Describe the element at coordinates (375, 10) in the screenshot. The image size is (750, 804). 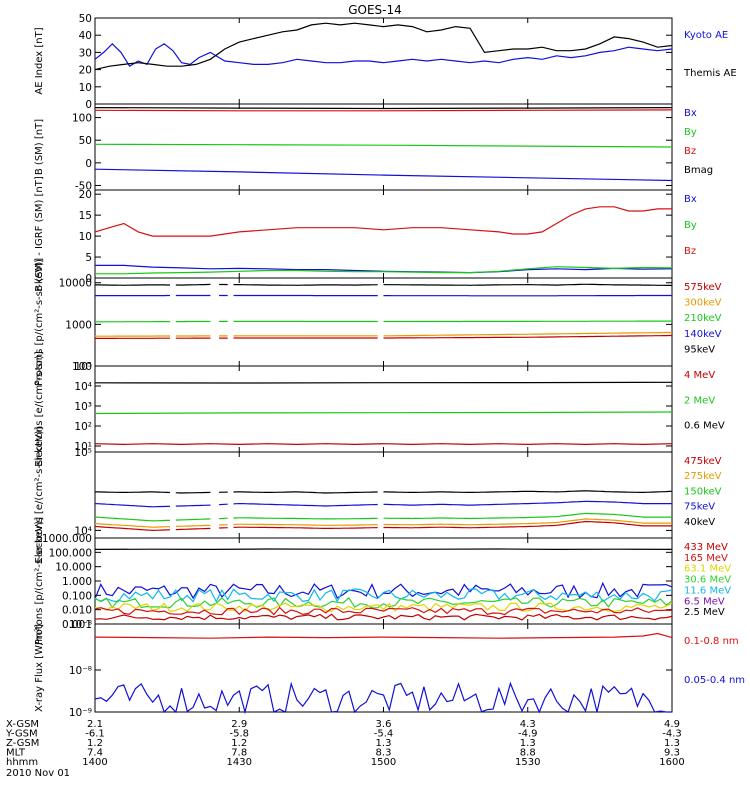
I see `chart-title: GOES-14` at that location.